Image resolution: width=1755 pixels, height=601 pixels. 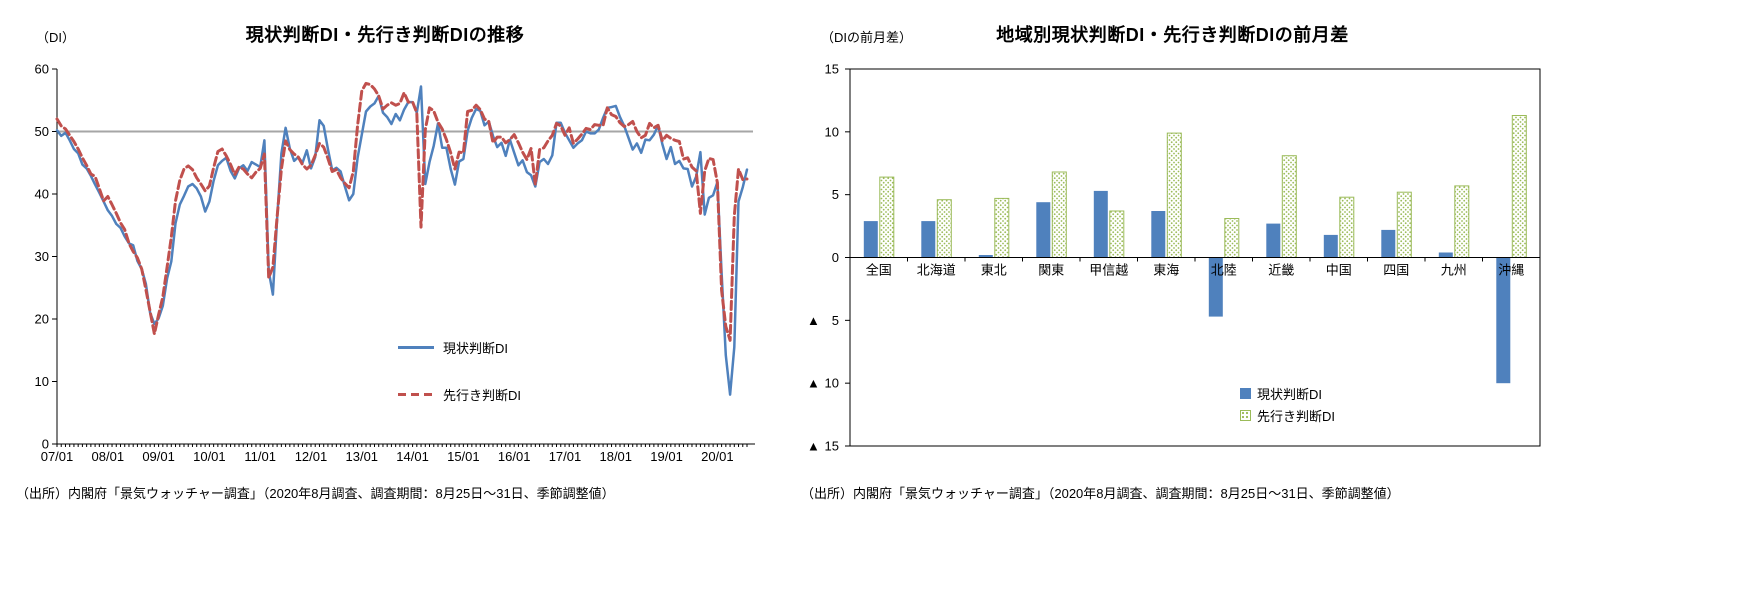 I want to click on x-tick-label: 18/01, so click(x=615, y=456).